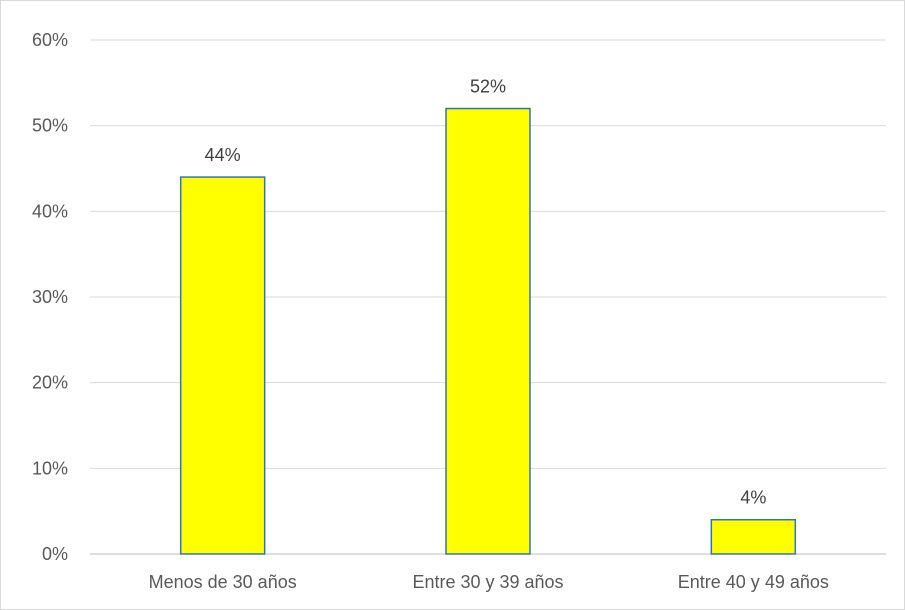  What do you see at coordinates (753, 582) in the screenshot?
I see `x-tick-label: Entre 40 y 49 años` at bounding box center [753, 582].